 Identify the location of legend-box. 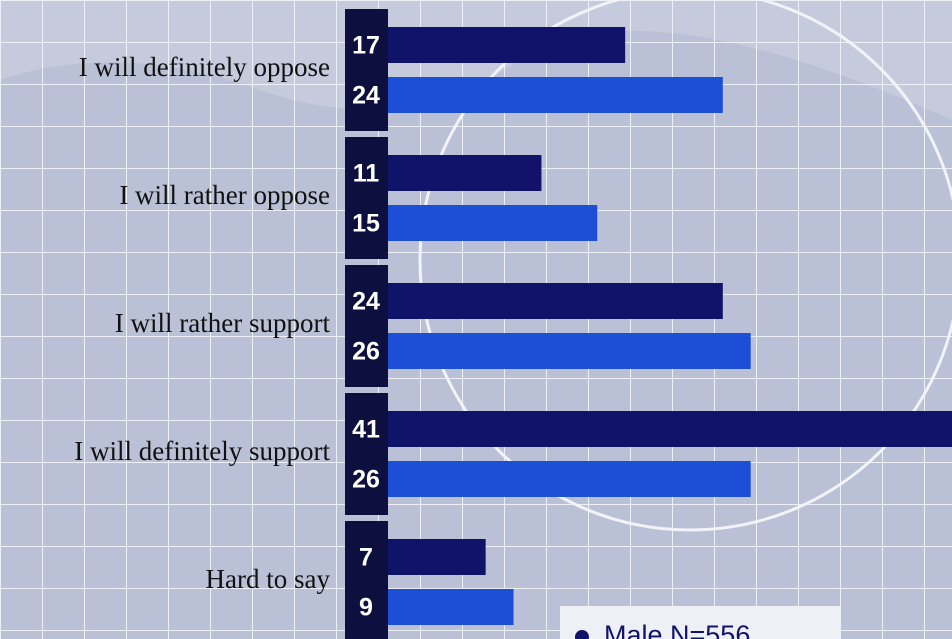
(700, 622).